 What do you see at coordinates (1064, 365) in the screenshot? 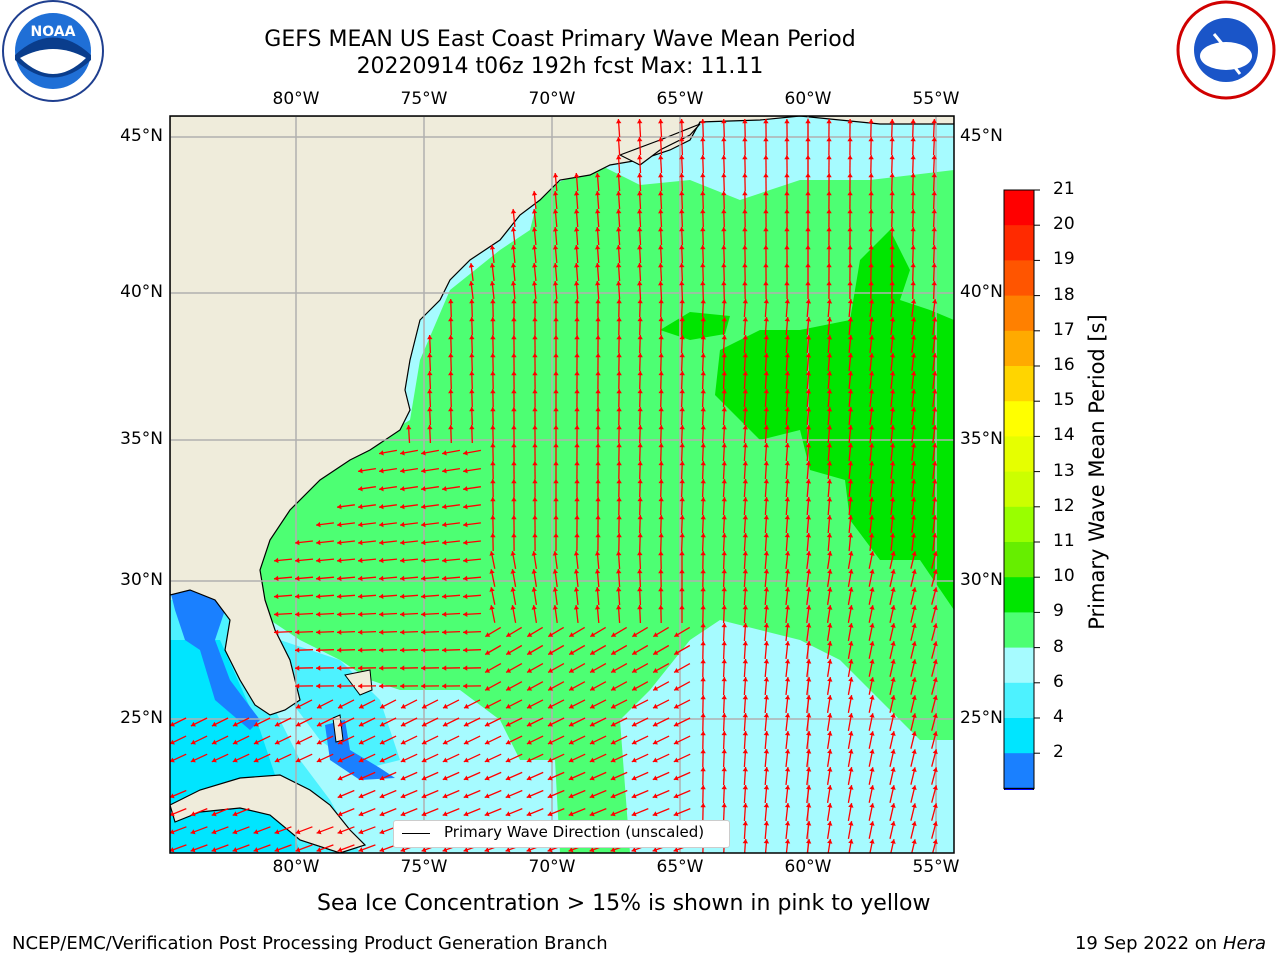
I see `colorbar-tick-label: 16` at bounding box center [1064, 365].